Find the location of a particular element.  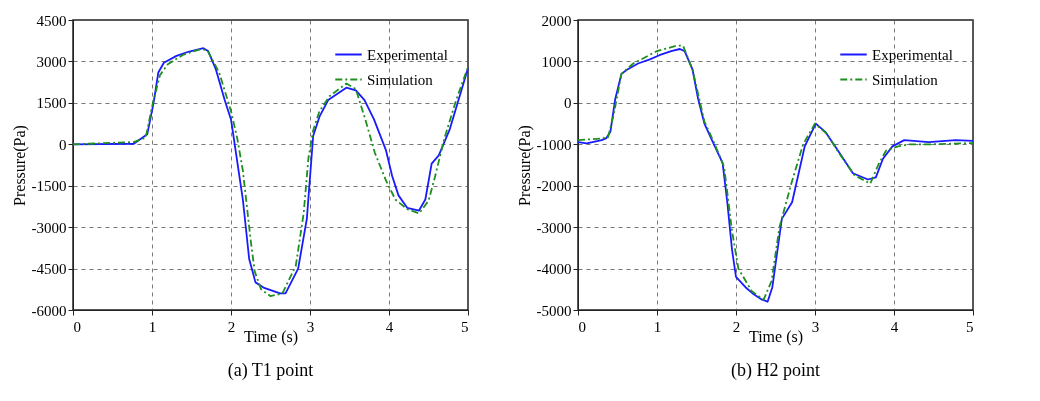

y-tick-label: -2000 is located at coordinates (554, 186).